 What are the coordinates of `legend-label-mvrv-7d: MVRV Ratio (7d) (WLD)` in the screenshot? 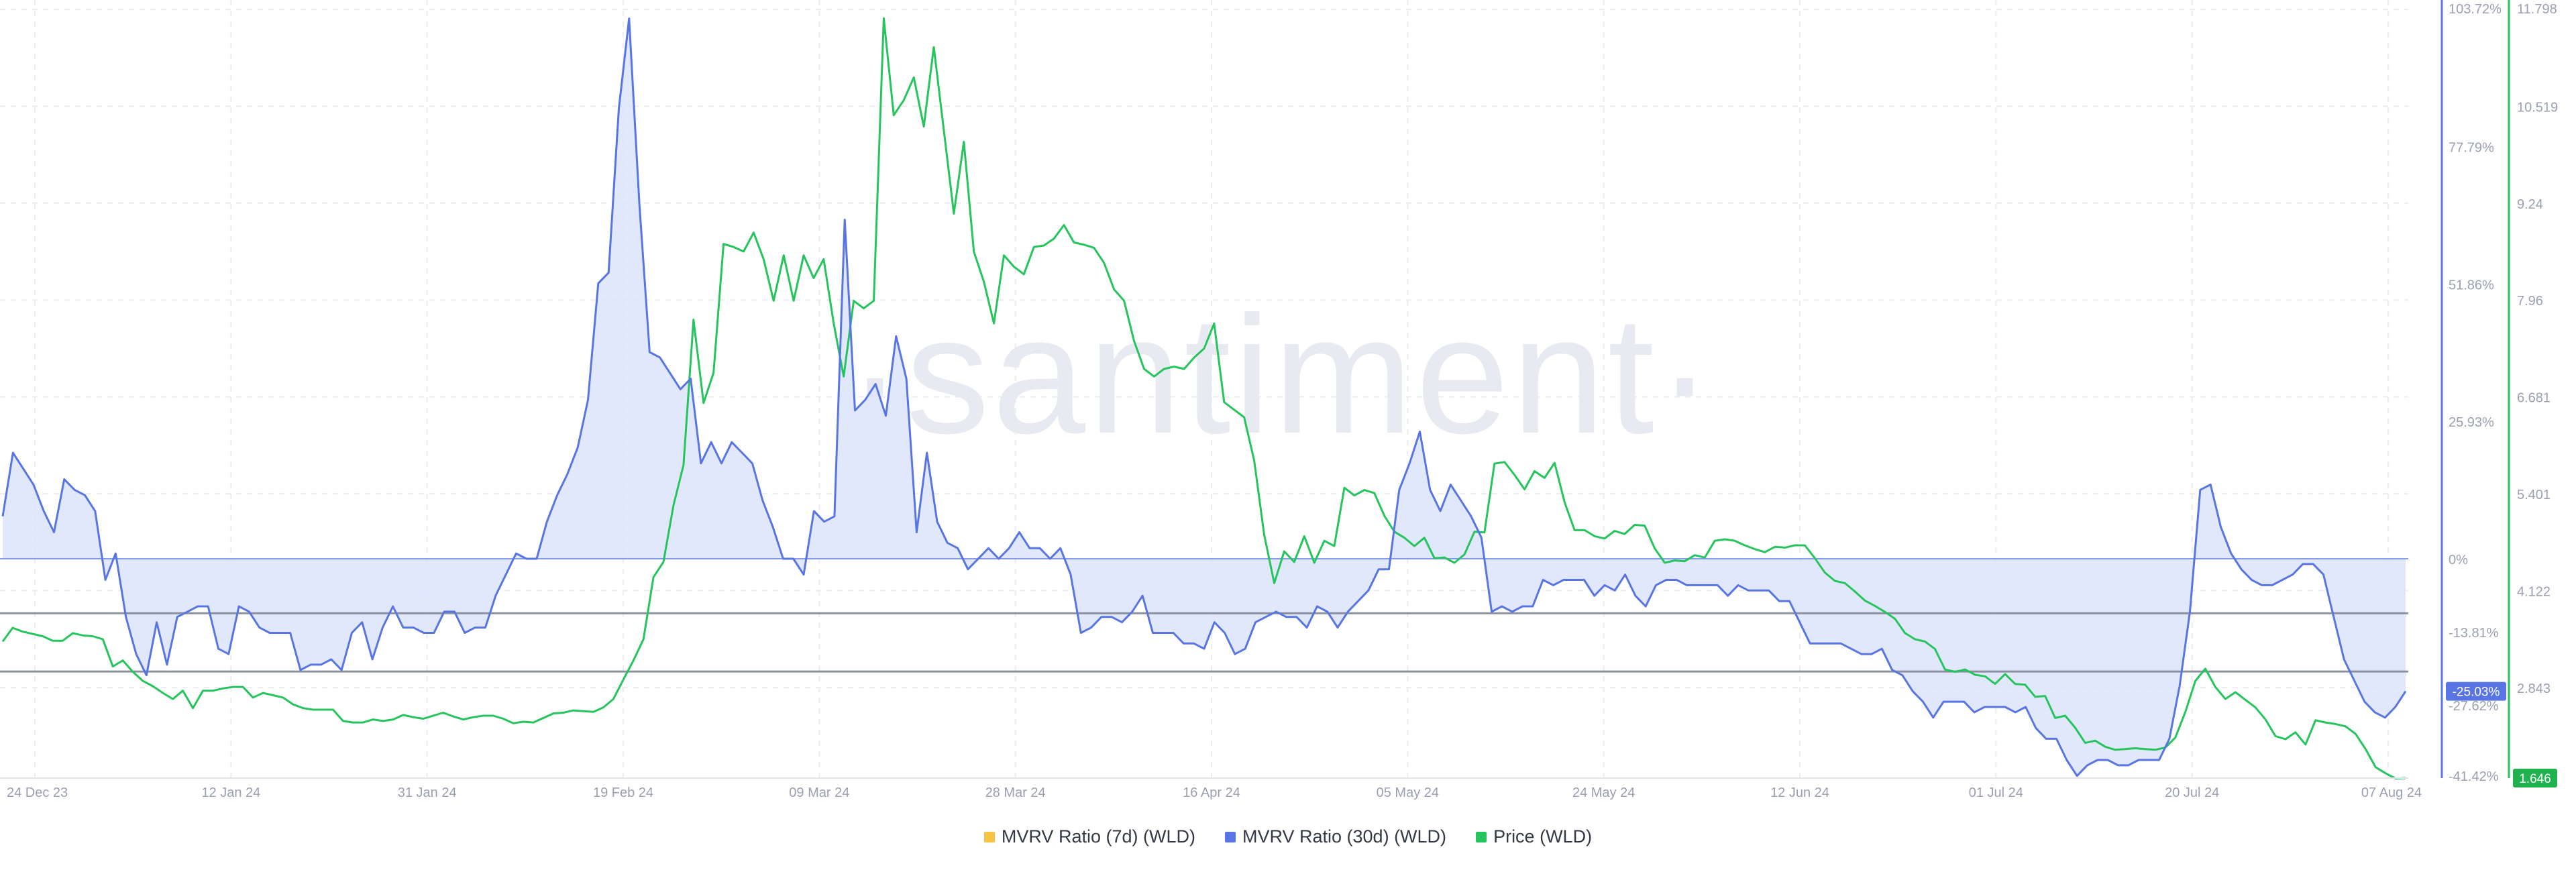 It's located at (1098, 836).